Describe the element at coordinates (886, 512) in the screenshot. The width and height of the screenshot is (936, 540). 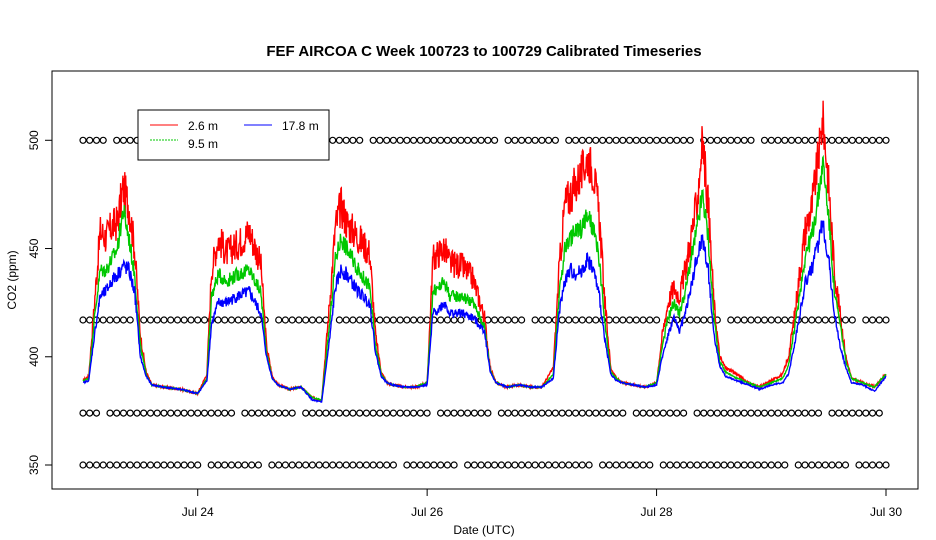
I see `x-tick-label-Jul-30: Jul 30` at that location.